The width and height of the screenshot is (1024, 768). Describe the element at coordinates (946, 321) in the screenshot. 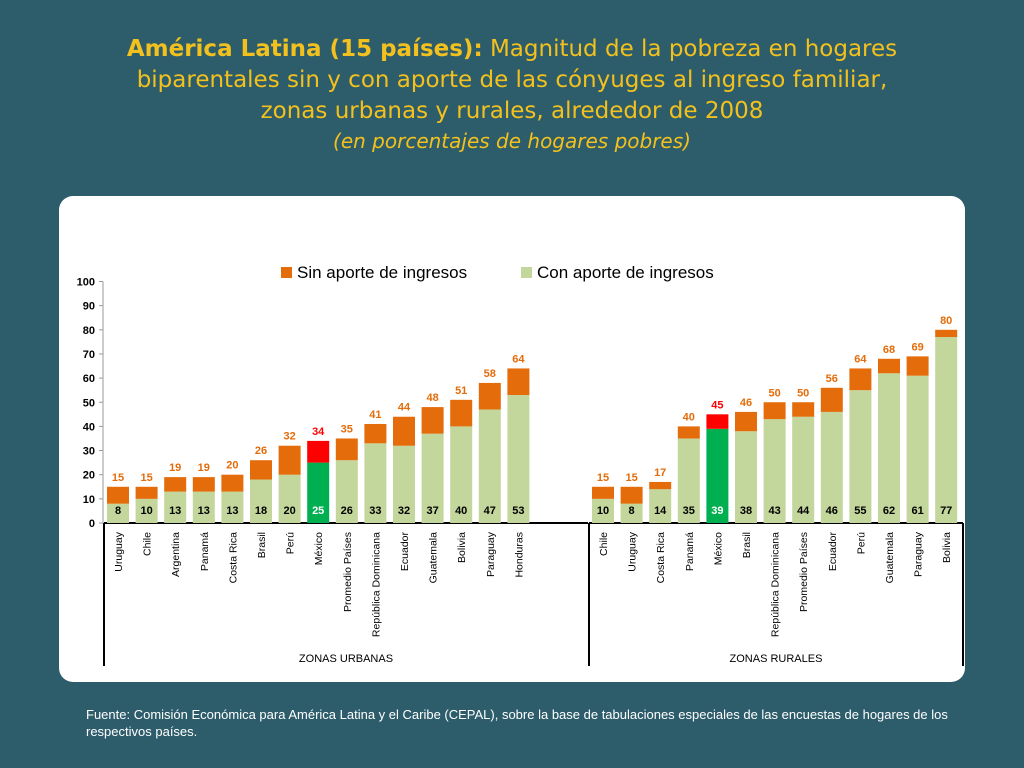

I see `data-label-total: 80` at that location.